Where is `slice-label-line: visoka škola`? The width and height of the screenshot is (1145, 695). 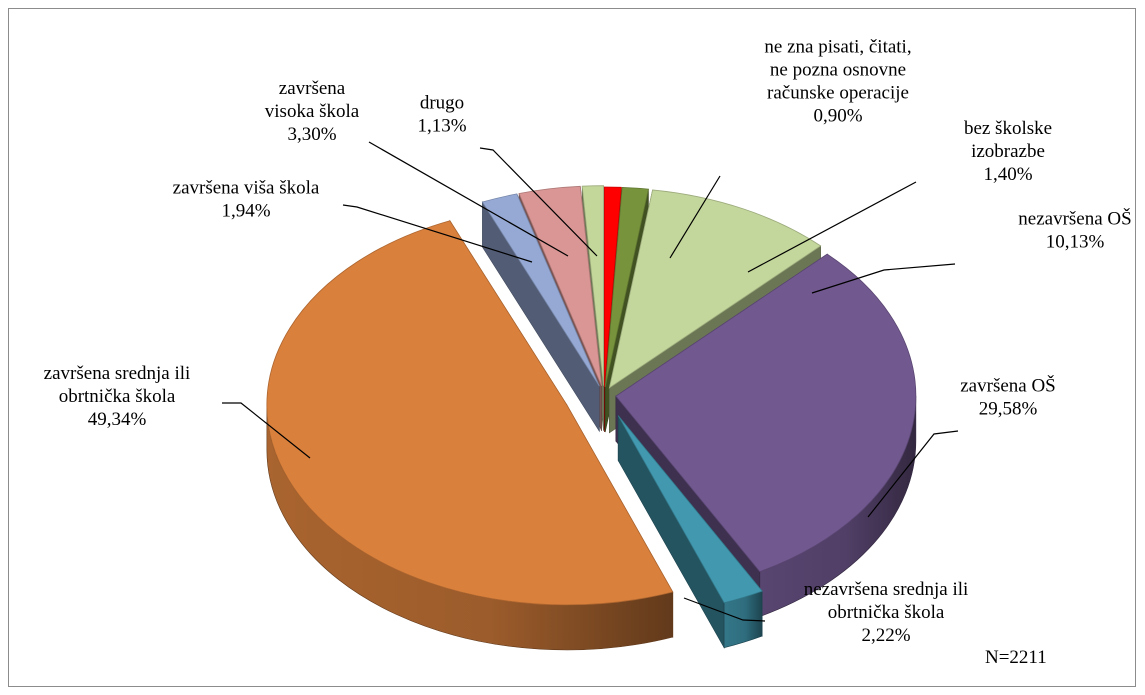 slice-label-line: visoka škola is located at coordinates (312, 111).